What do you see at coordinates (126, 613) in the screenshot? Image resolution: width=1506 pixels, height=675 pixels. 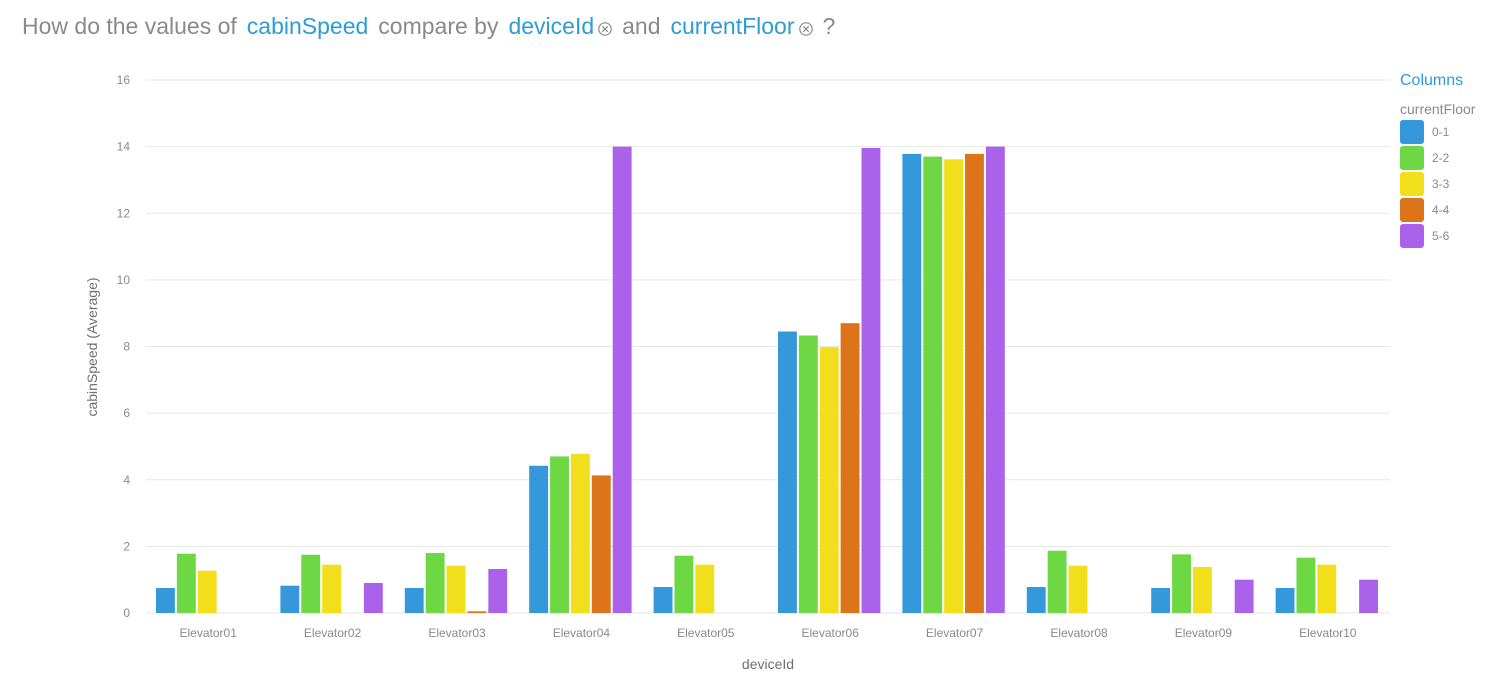 I see `y-tick-label: 0` at bounding box center [126, 613].